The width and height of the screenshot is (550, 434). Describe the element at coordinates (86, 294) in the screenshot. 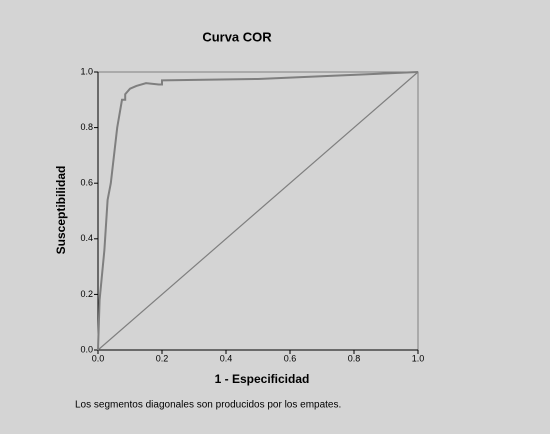

I see `y-tick-label: 0.2` at that location.